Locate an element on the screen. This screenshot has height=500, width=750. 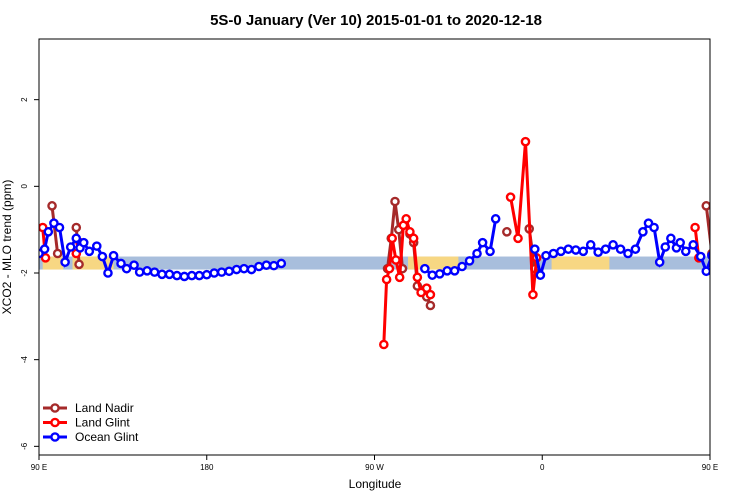
legend-label: Land Nadir is located at coordinates (104, 408).